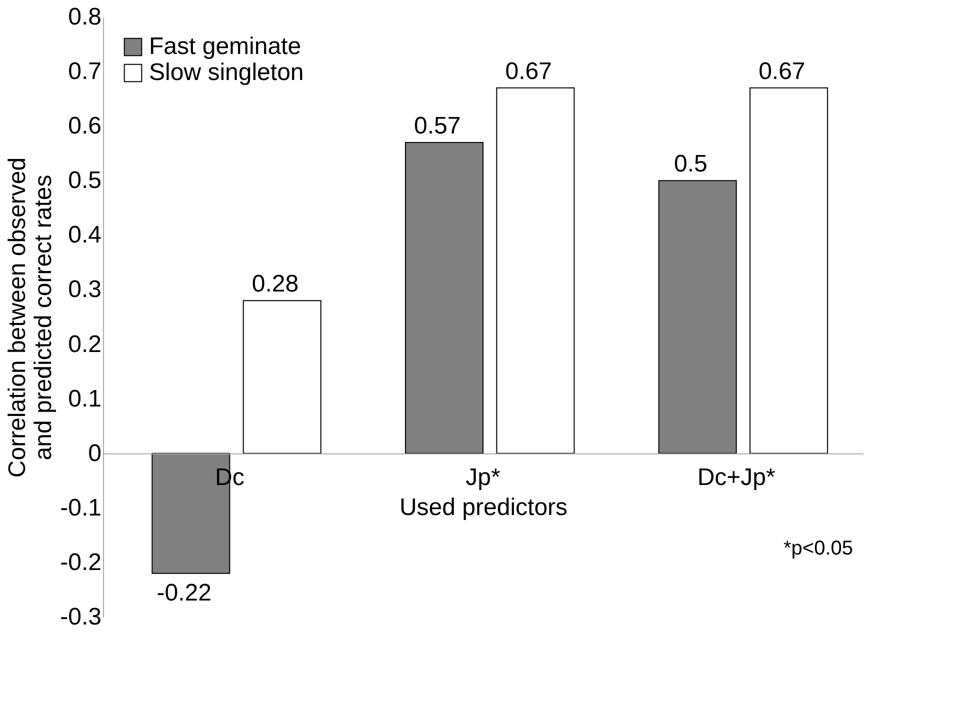  I want to click on data-label: -0.22, so click(184, 592).